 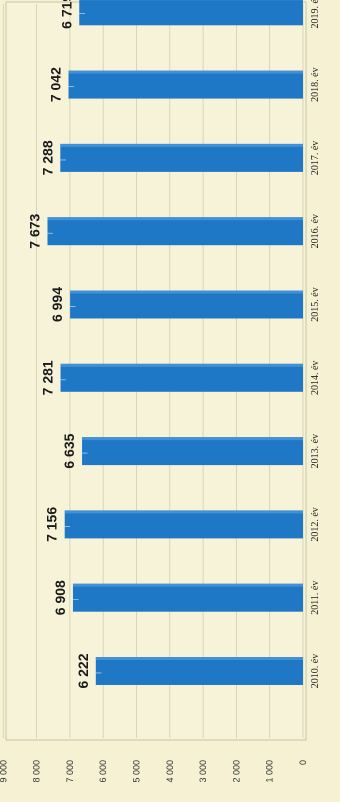 I want to click on category-label: 2012. év, so click(x=315, y=524).